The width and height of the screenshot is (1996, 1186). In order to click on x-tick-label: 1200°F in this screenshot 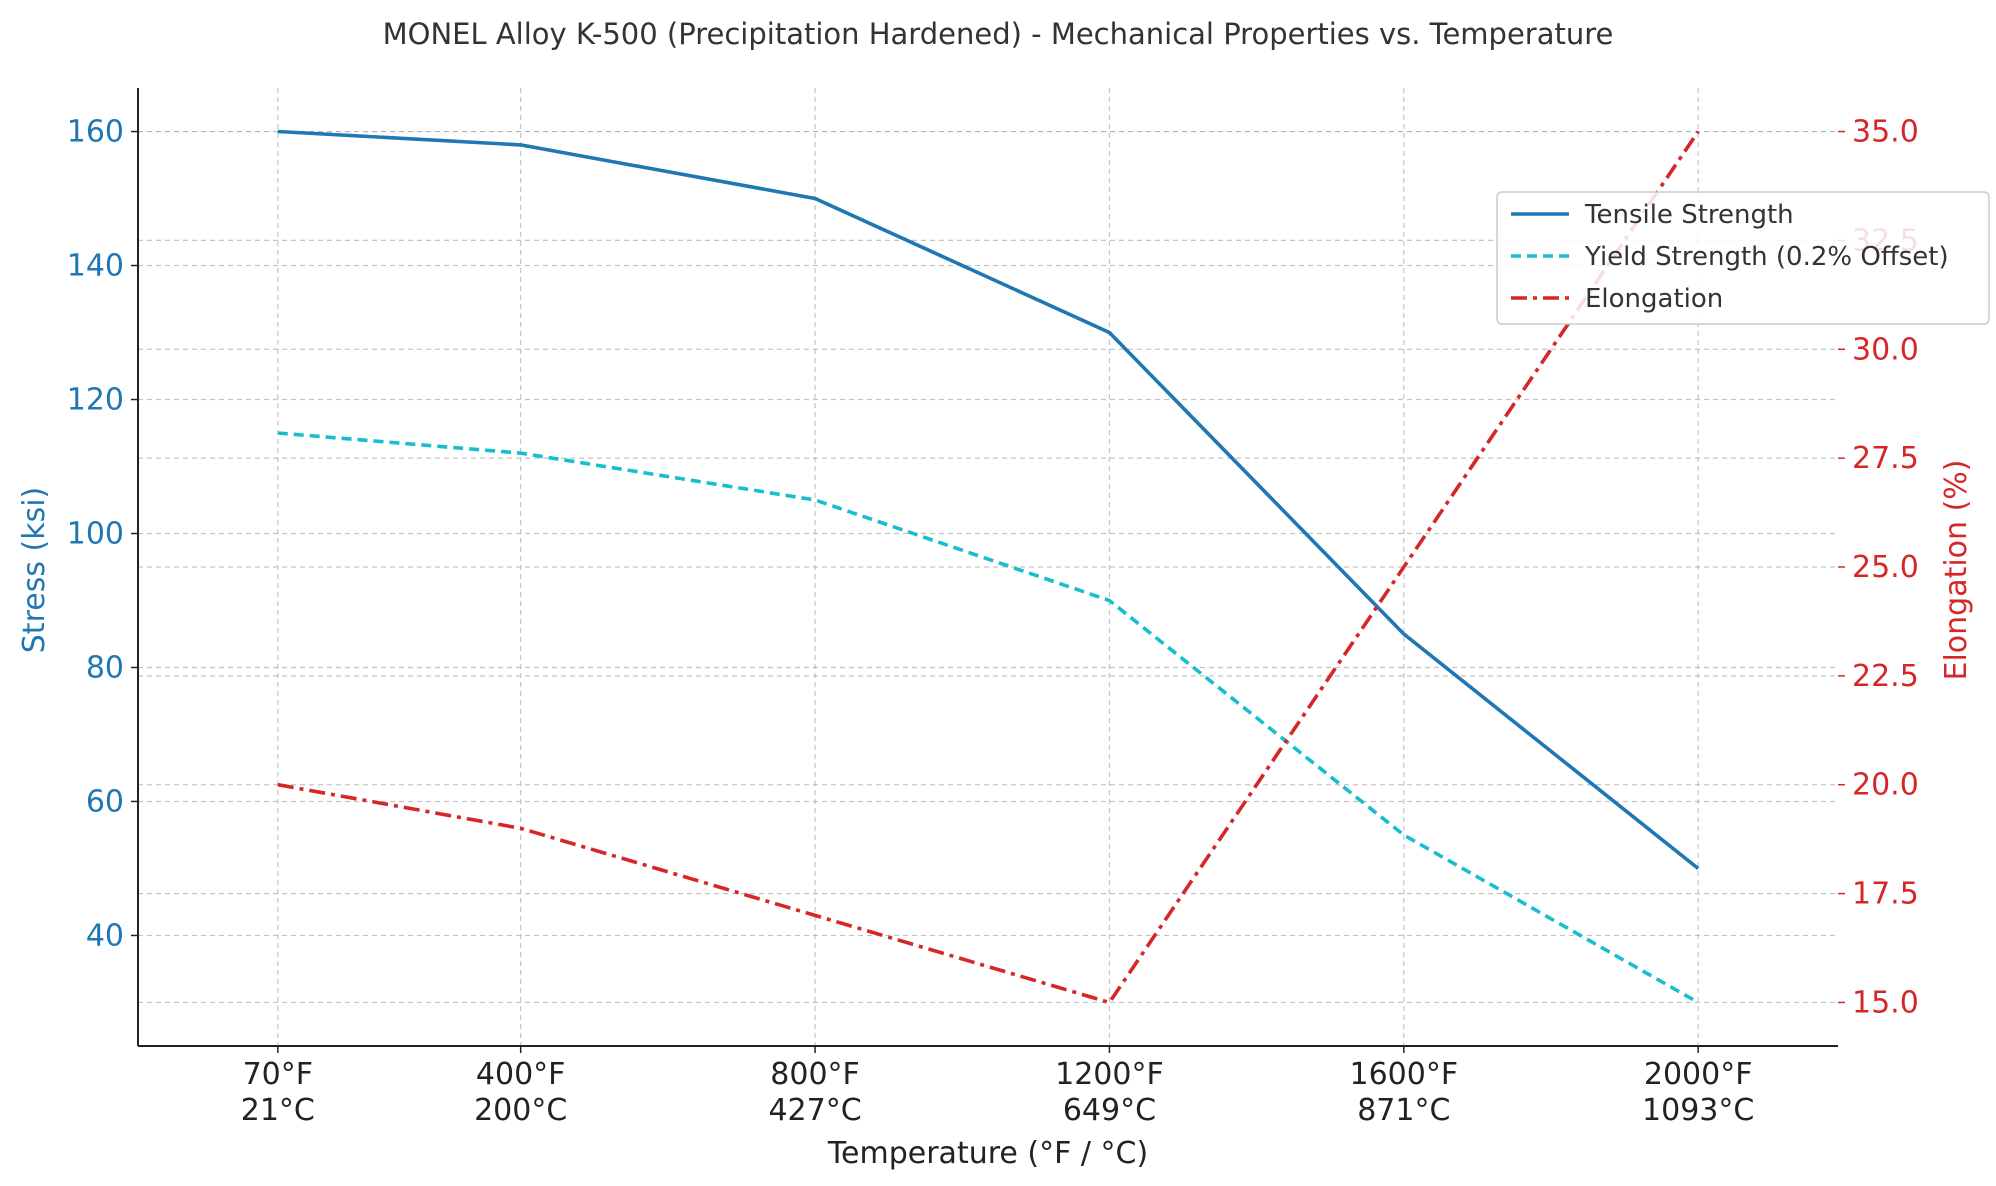, I will do `click(1109, 1074)`.